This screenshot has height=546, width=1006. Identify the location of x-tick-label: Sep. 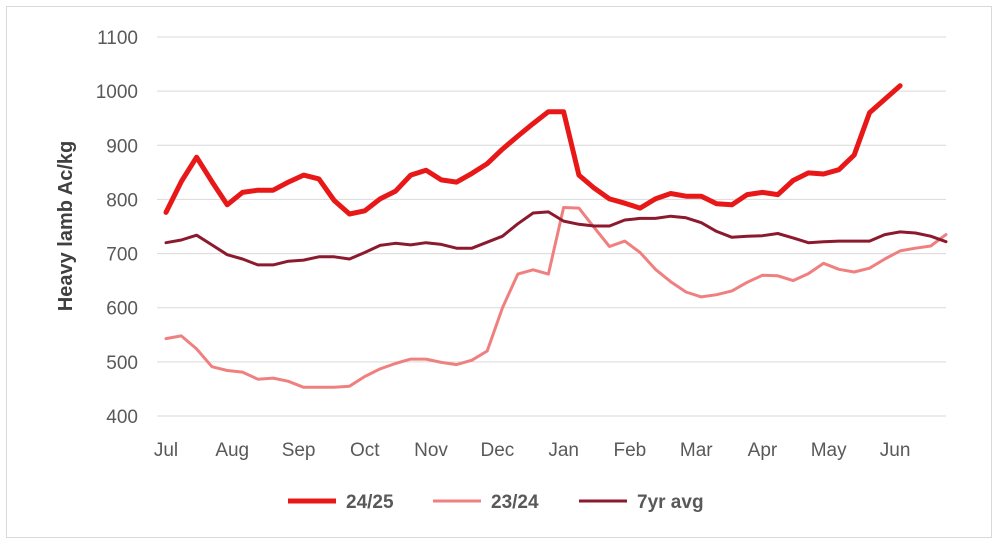
(299, 450).